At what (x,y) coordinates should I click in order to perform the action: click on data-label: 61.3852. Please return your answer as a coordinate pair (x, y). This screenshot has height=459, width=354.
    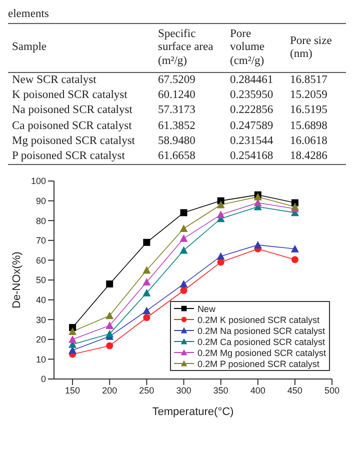
    Looking at the image, I should click on (176, 126).